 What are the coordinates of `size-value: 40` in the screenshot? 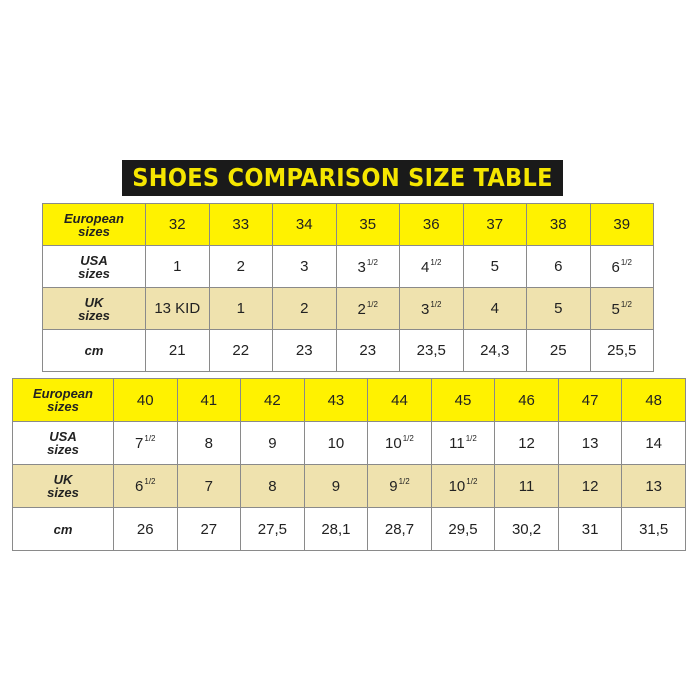 It's located at (145, 400).